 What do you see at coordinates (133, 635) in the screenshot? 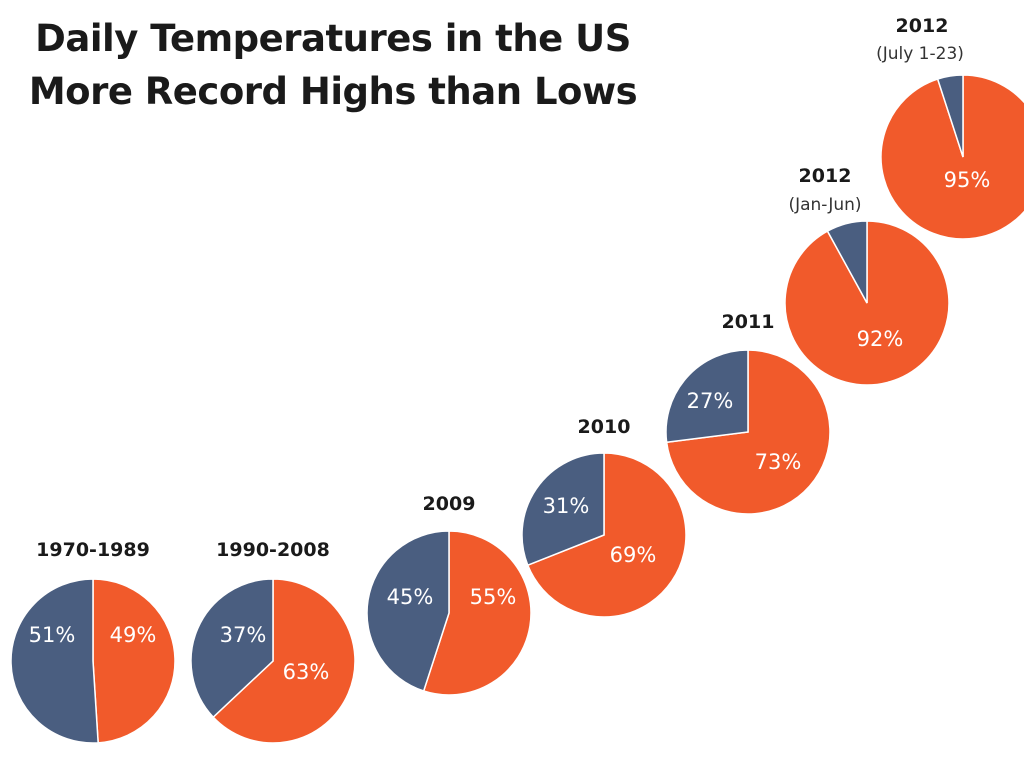
I see `highs-percent-label: 49%` at bounding box center [133, 635].